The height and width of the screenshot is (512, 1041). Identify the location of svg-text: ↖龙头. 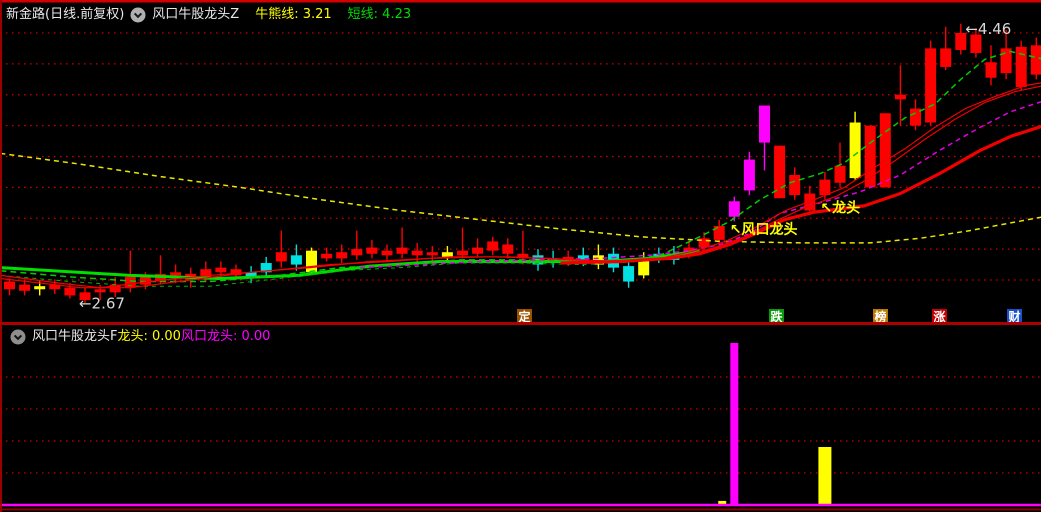
(840, 207).